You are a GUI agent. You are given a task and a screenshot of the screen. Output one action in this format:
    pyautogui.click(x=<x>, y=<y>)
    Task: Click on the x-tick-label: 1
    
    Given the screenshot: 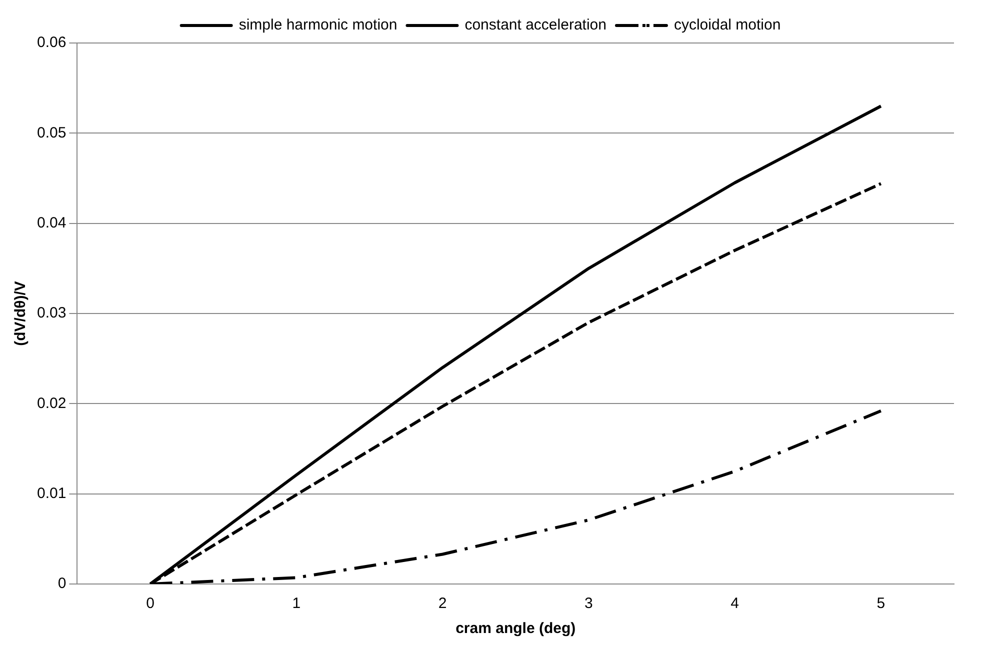 What is the action you would take?
    pyautogui.click(x=296, y=603)
    